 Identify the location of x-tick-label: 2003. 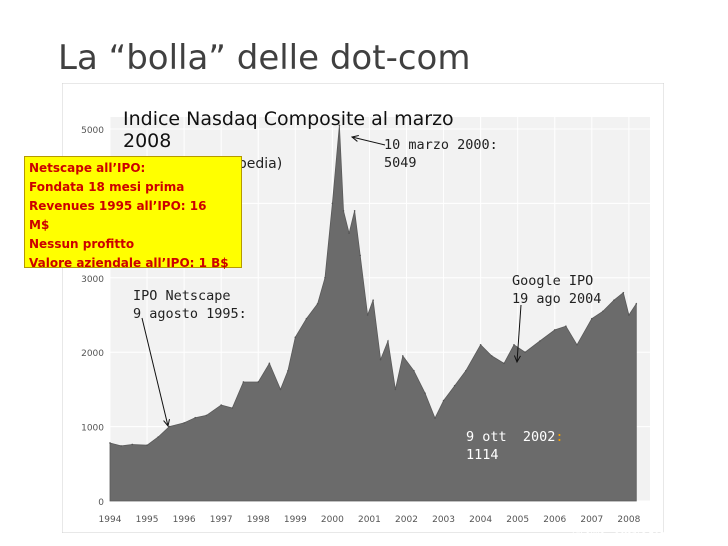
(443, 520).